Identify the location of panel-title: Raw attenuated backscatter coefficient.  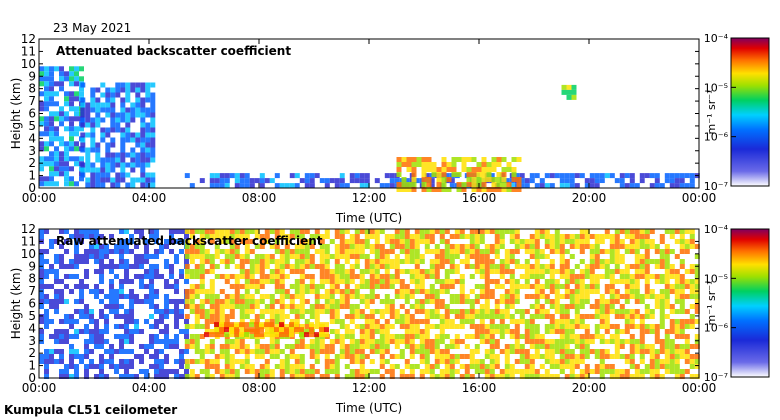
(189, 241).